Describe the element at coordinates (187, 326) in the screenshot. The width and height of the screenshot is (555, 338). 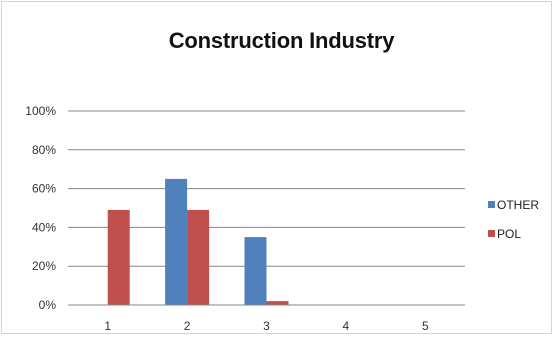
I see `x-tick-label: 2` at that location.